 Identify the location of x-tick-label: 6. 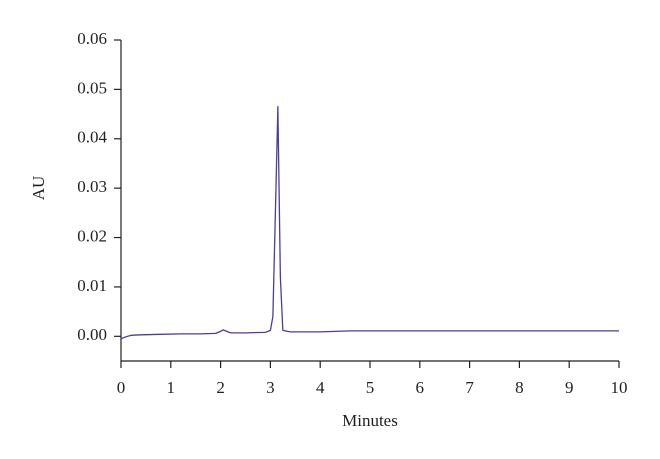
(420, 387).